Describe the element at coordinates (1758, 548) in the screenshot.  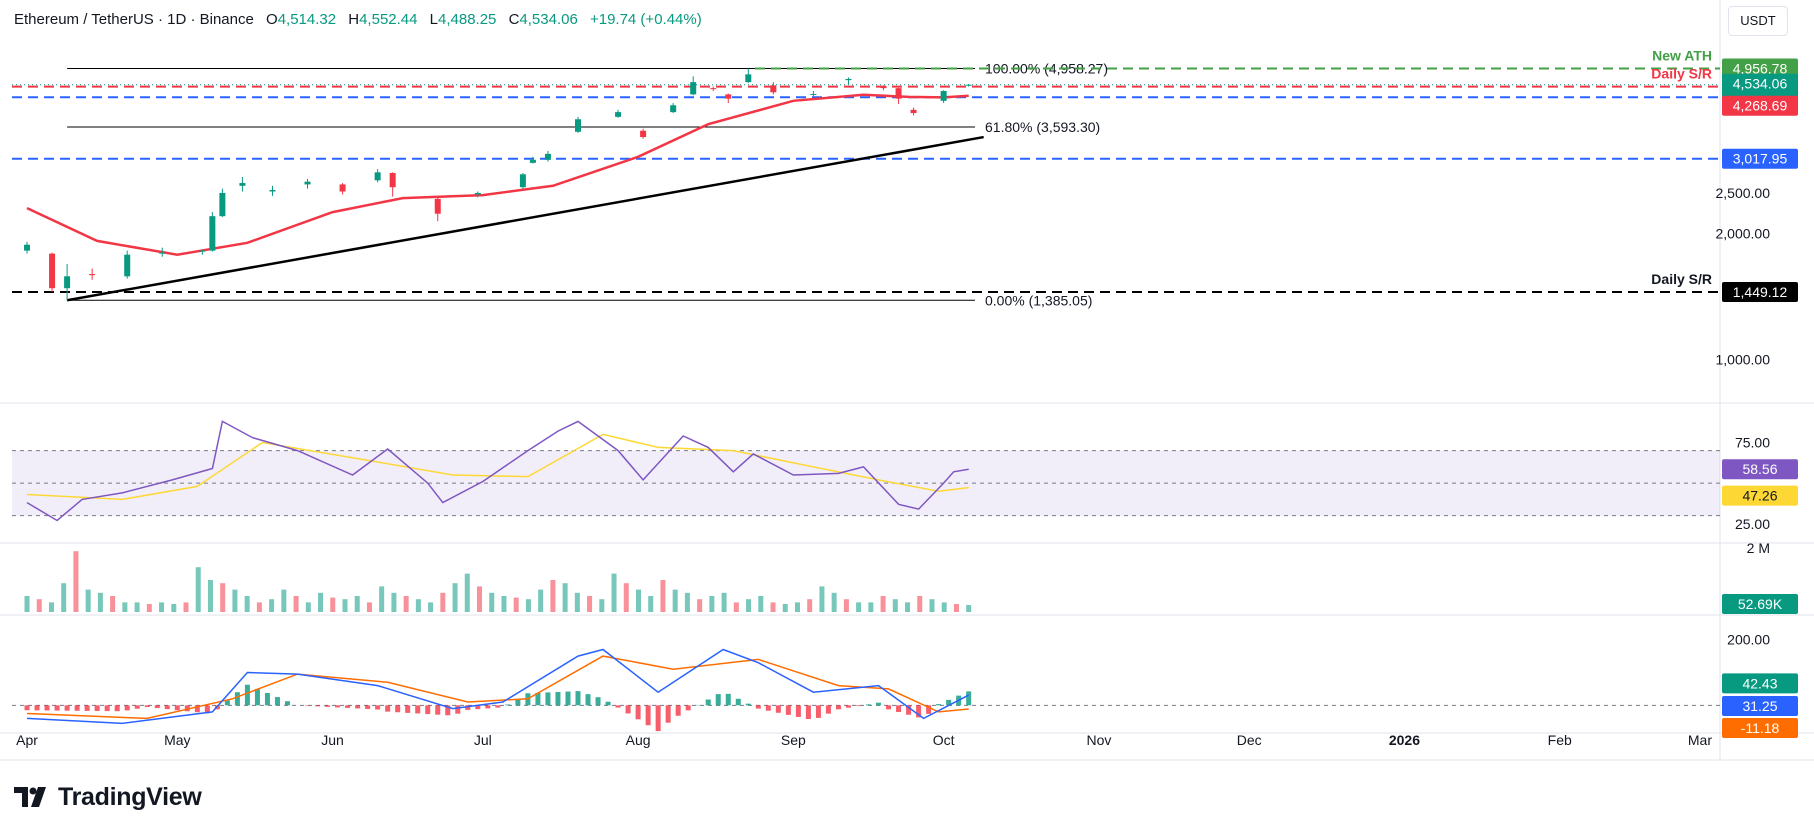
I see `volume-tick-label: 2 M` at that location.